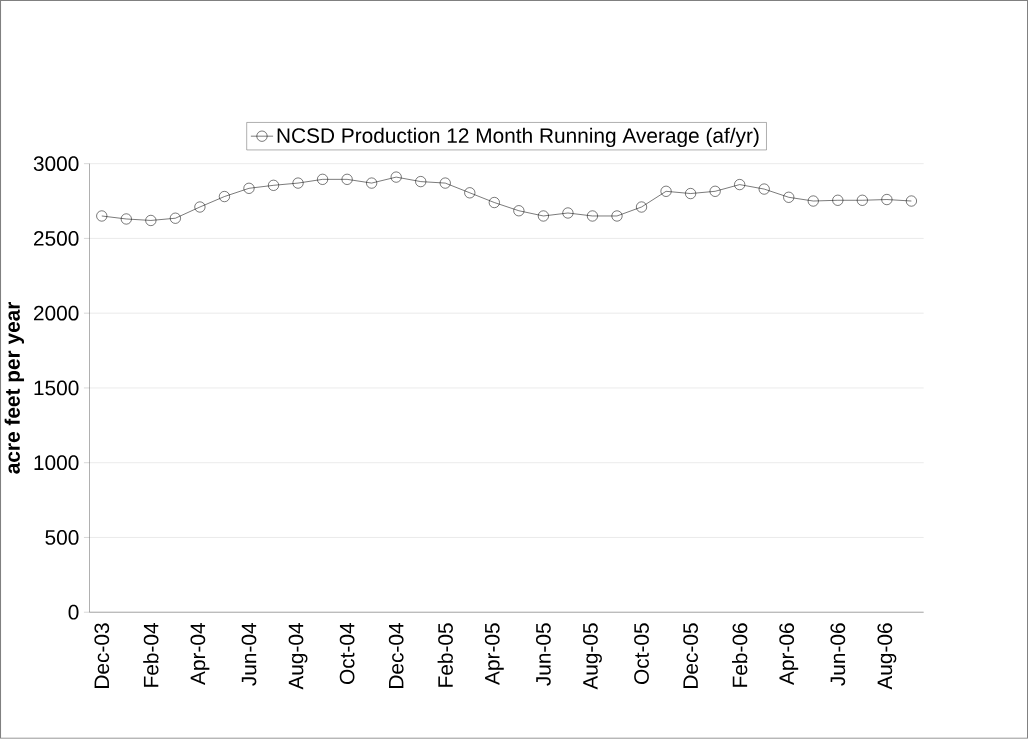  I want to click on x-tick-label: Jun-06, so click(838, 654).